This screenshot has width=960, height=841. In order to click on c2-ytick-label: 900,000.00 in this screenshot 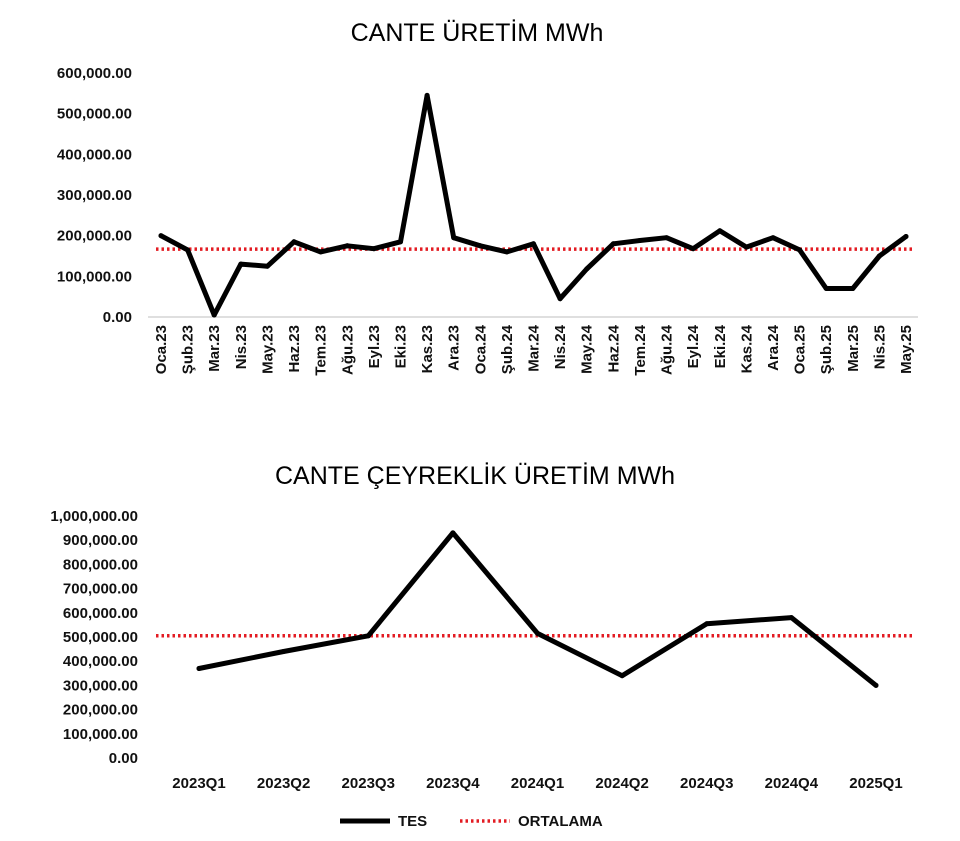, I will do `click(100, 540)`.